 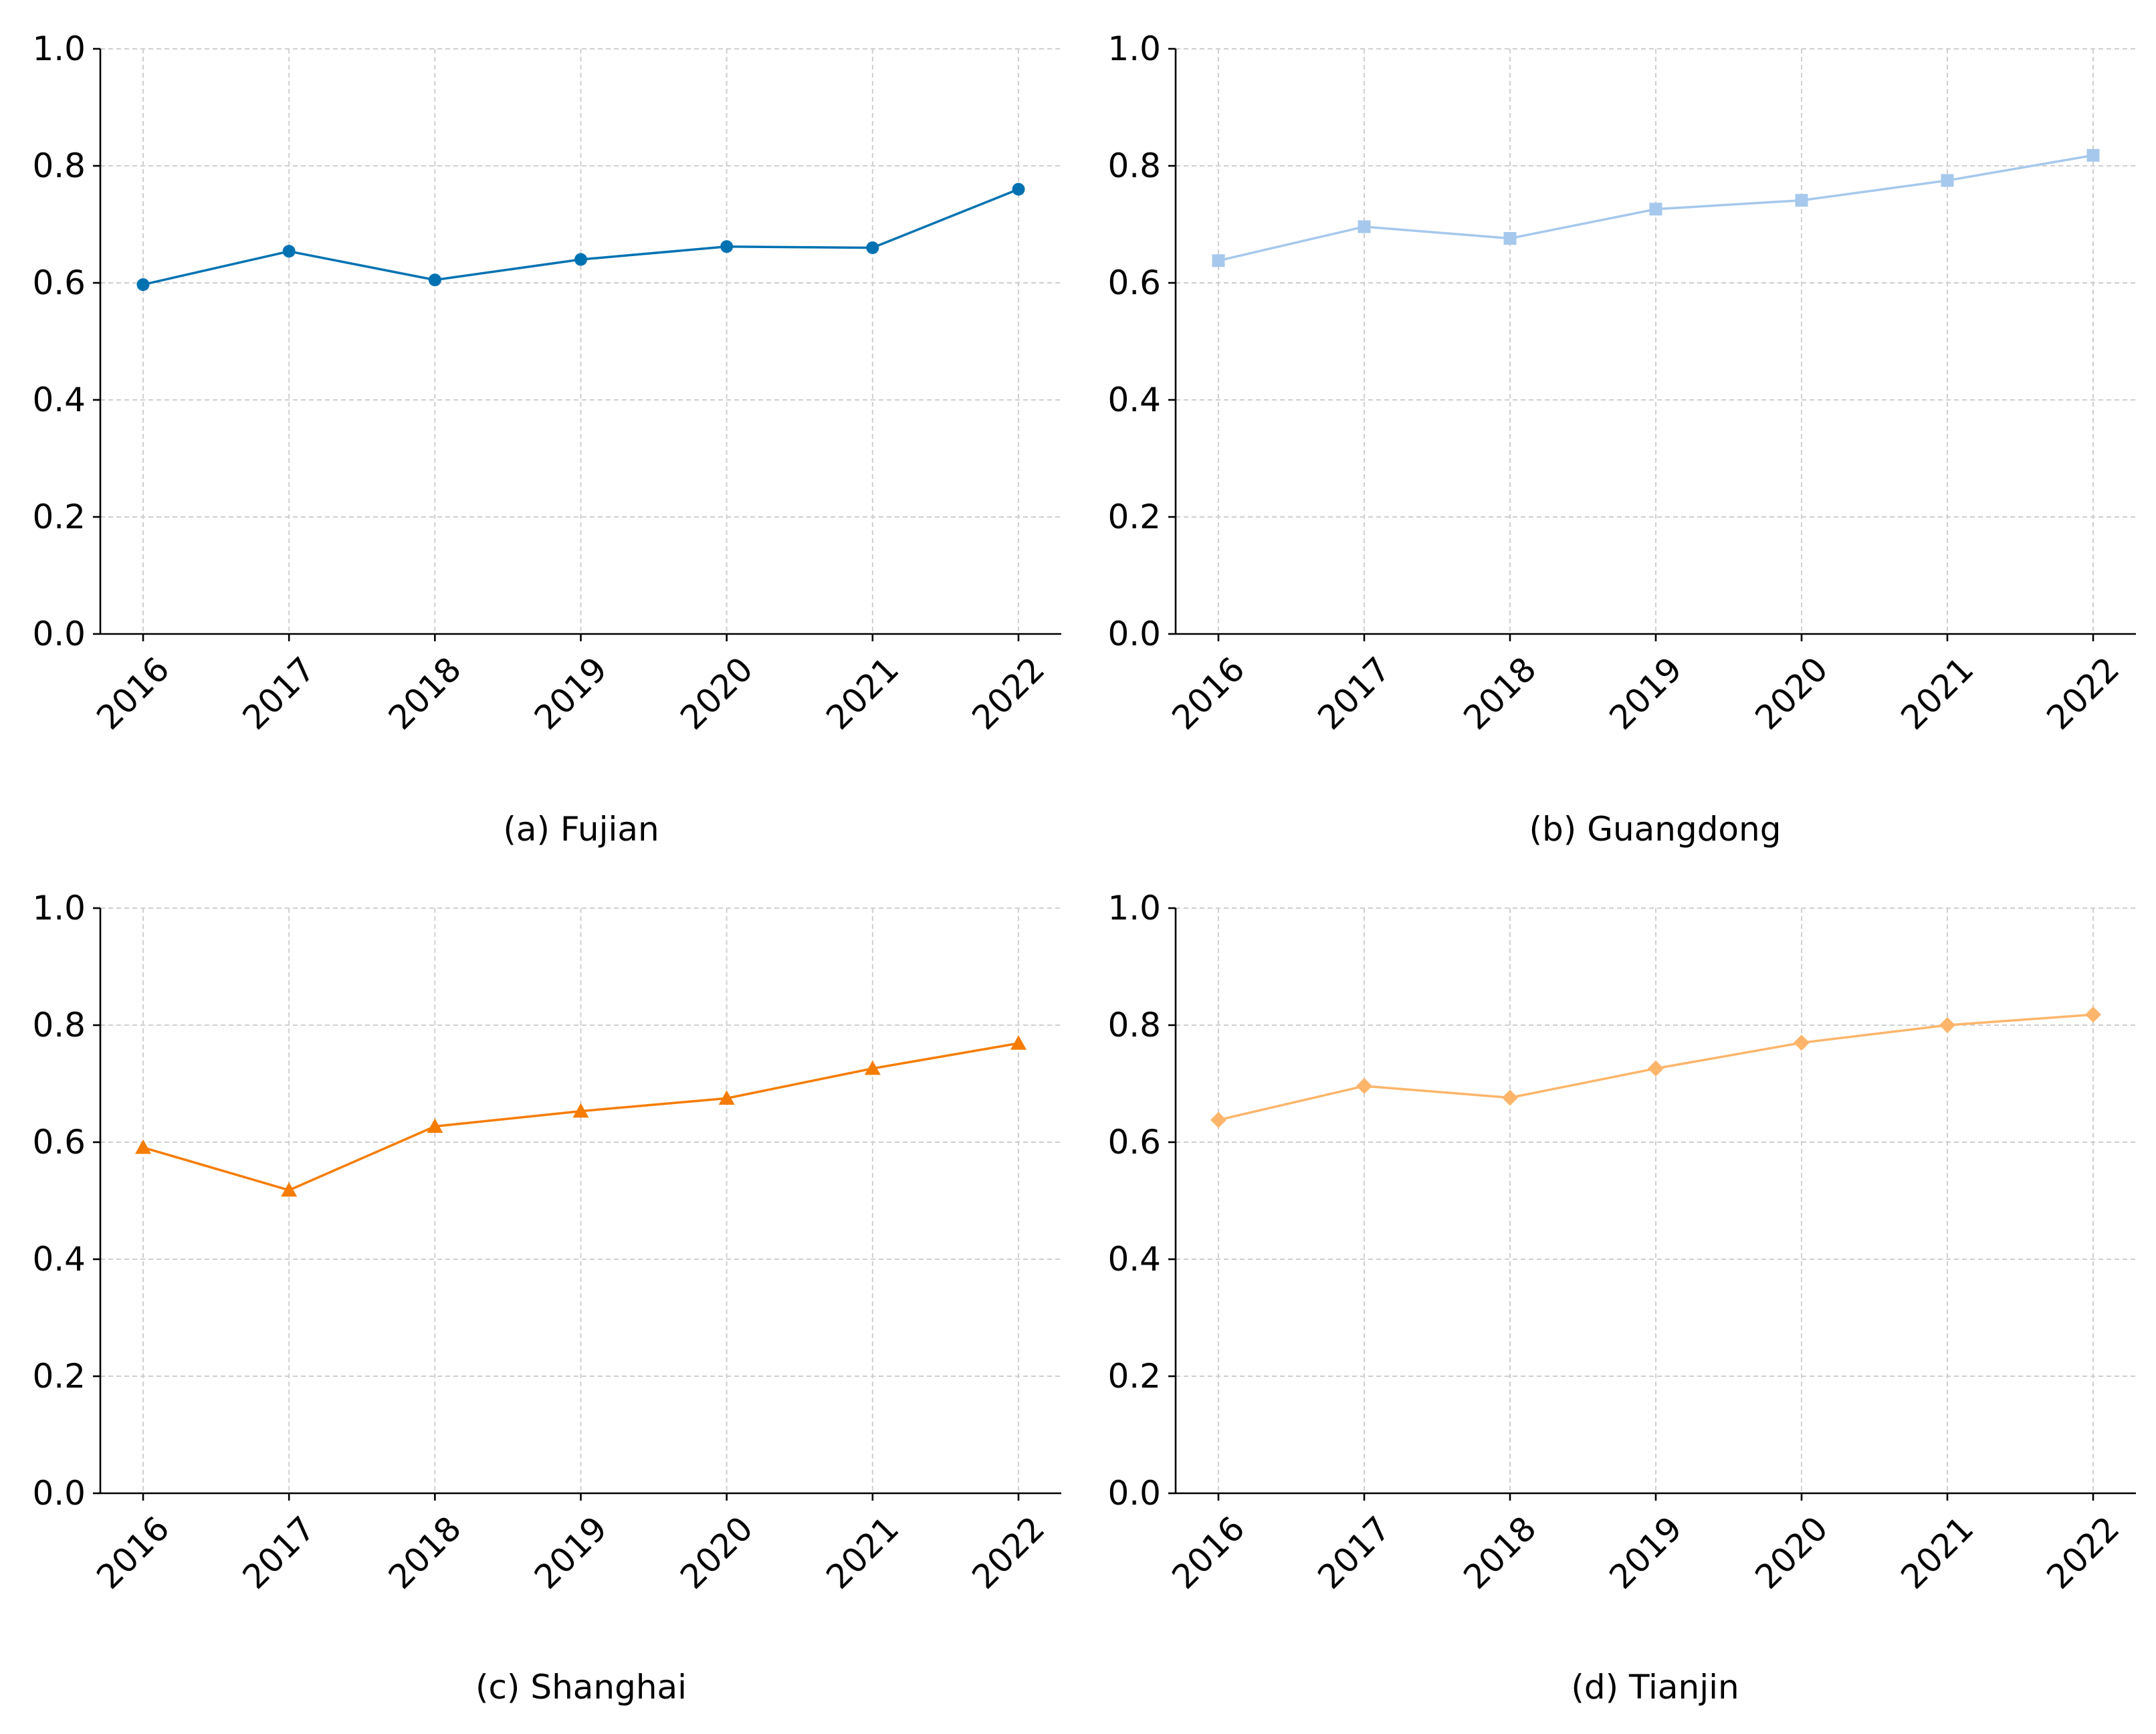 What do you see at coordinates (1656, 829) in the screenshot?
I see `panel-caption: (b) Guangdong` at bounding box center [1656, 829].